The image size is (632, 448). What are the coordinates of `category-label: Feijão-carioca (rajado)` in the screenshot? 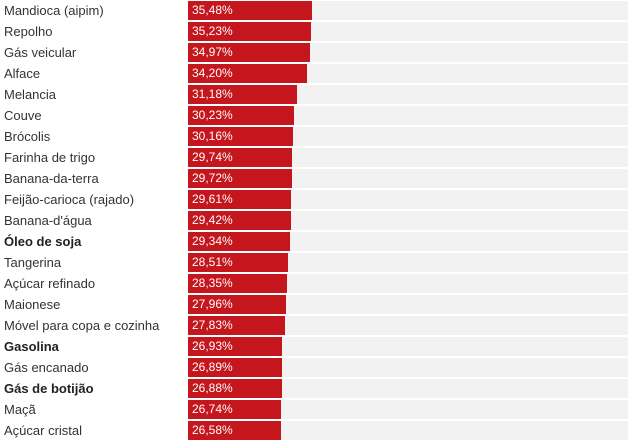 It's located at (69, 199).